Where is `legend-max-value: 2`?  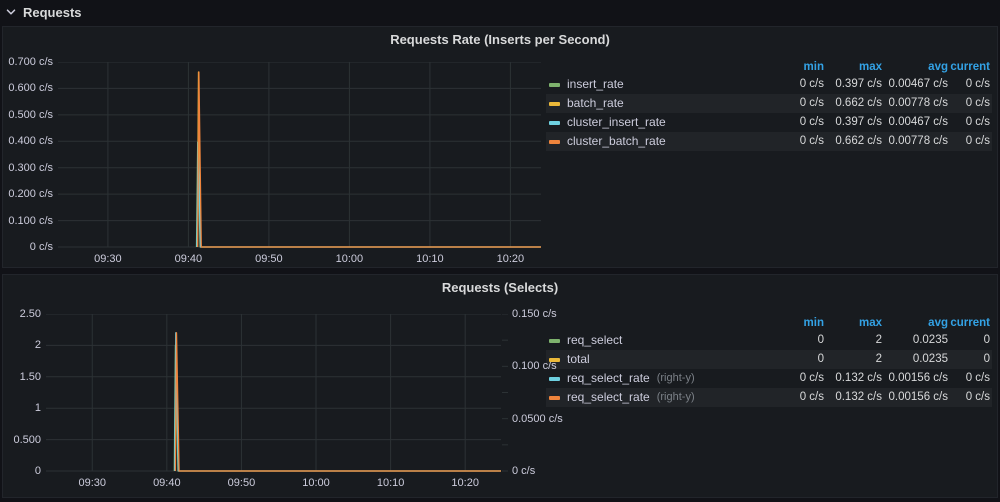
legend-max-value: 2 is located at coordinates (878, 340).